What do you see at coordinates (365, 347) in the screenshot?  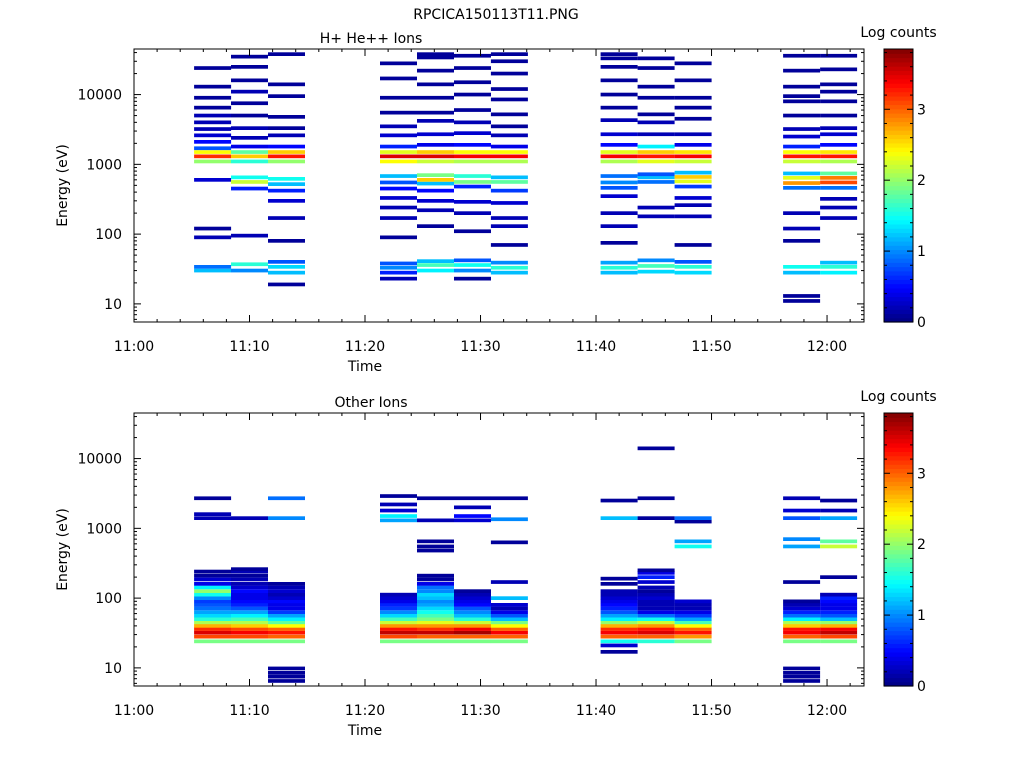 I see `x-tick-label: 11:20` at bounding box center [365, 347].